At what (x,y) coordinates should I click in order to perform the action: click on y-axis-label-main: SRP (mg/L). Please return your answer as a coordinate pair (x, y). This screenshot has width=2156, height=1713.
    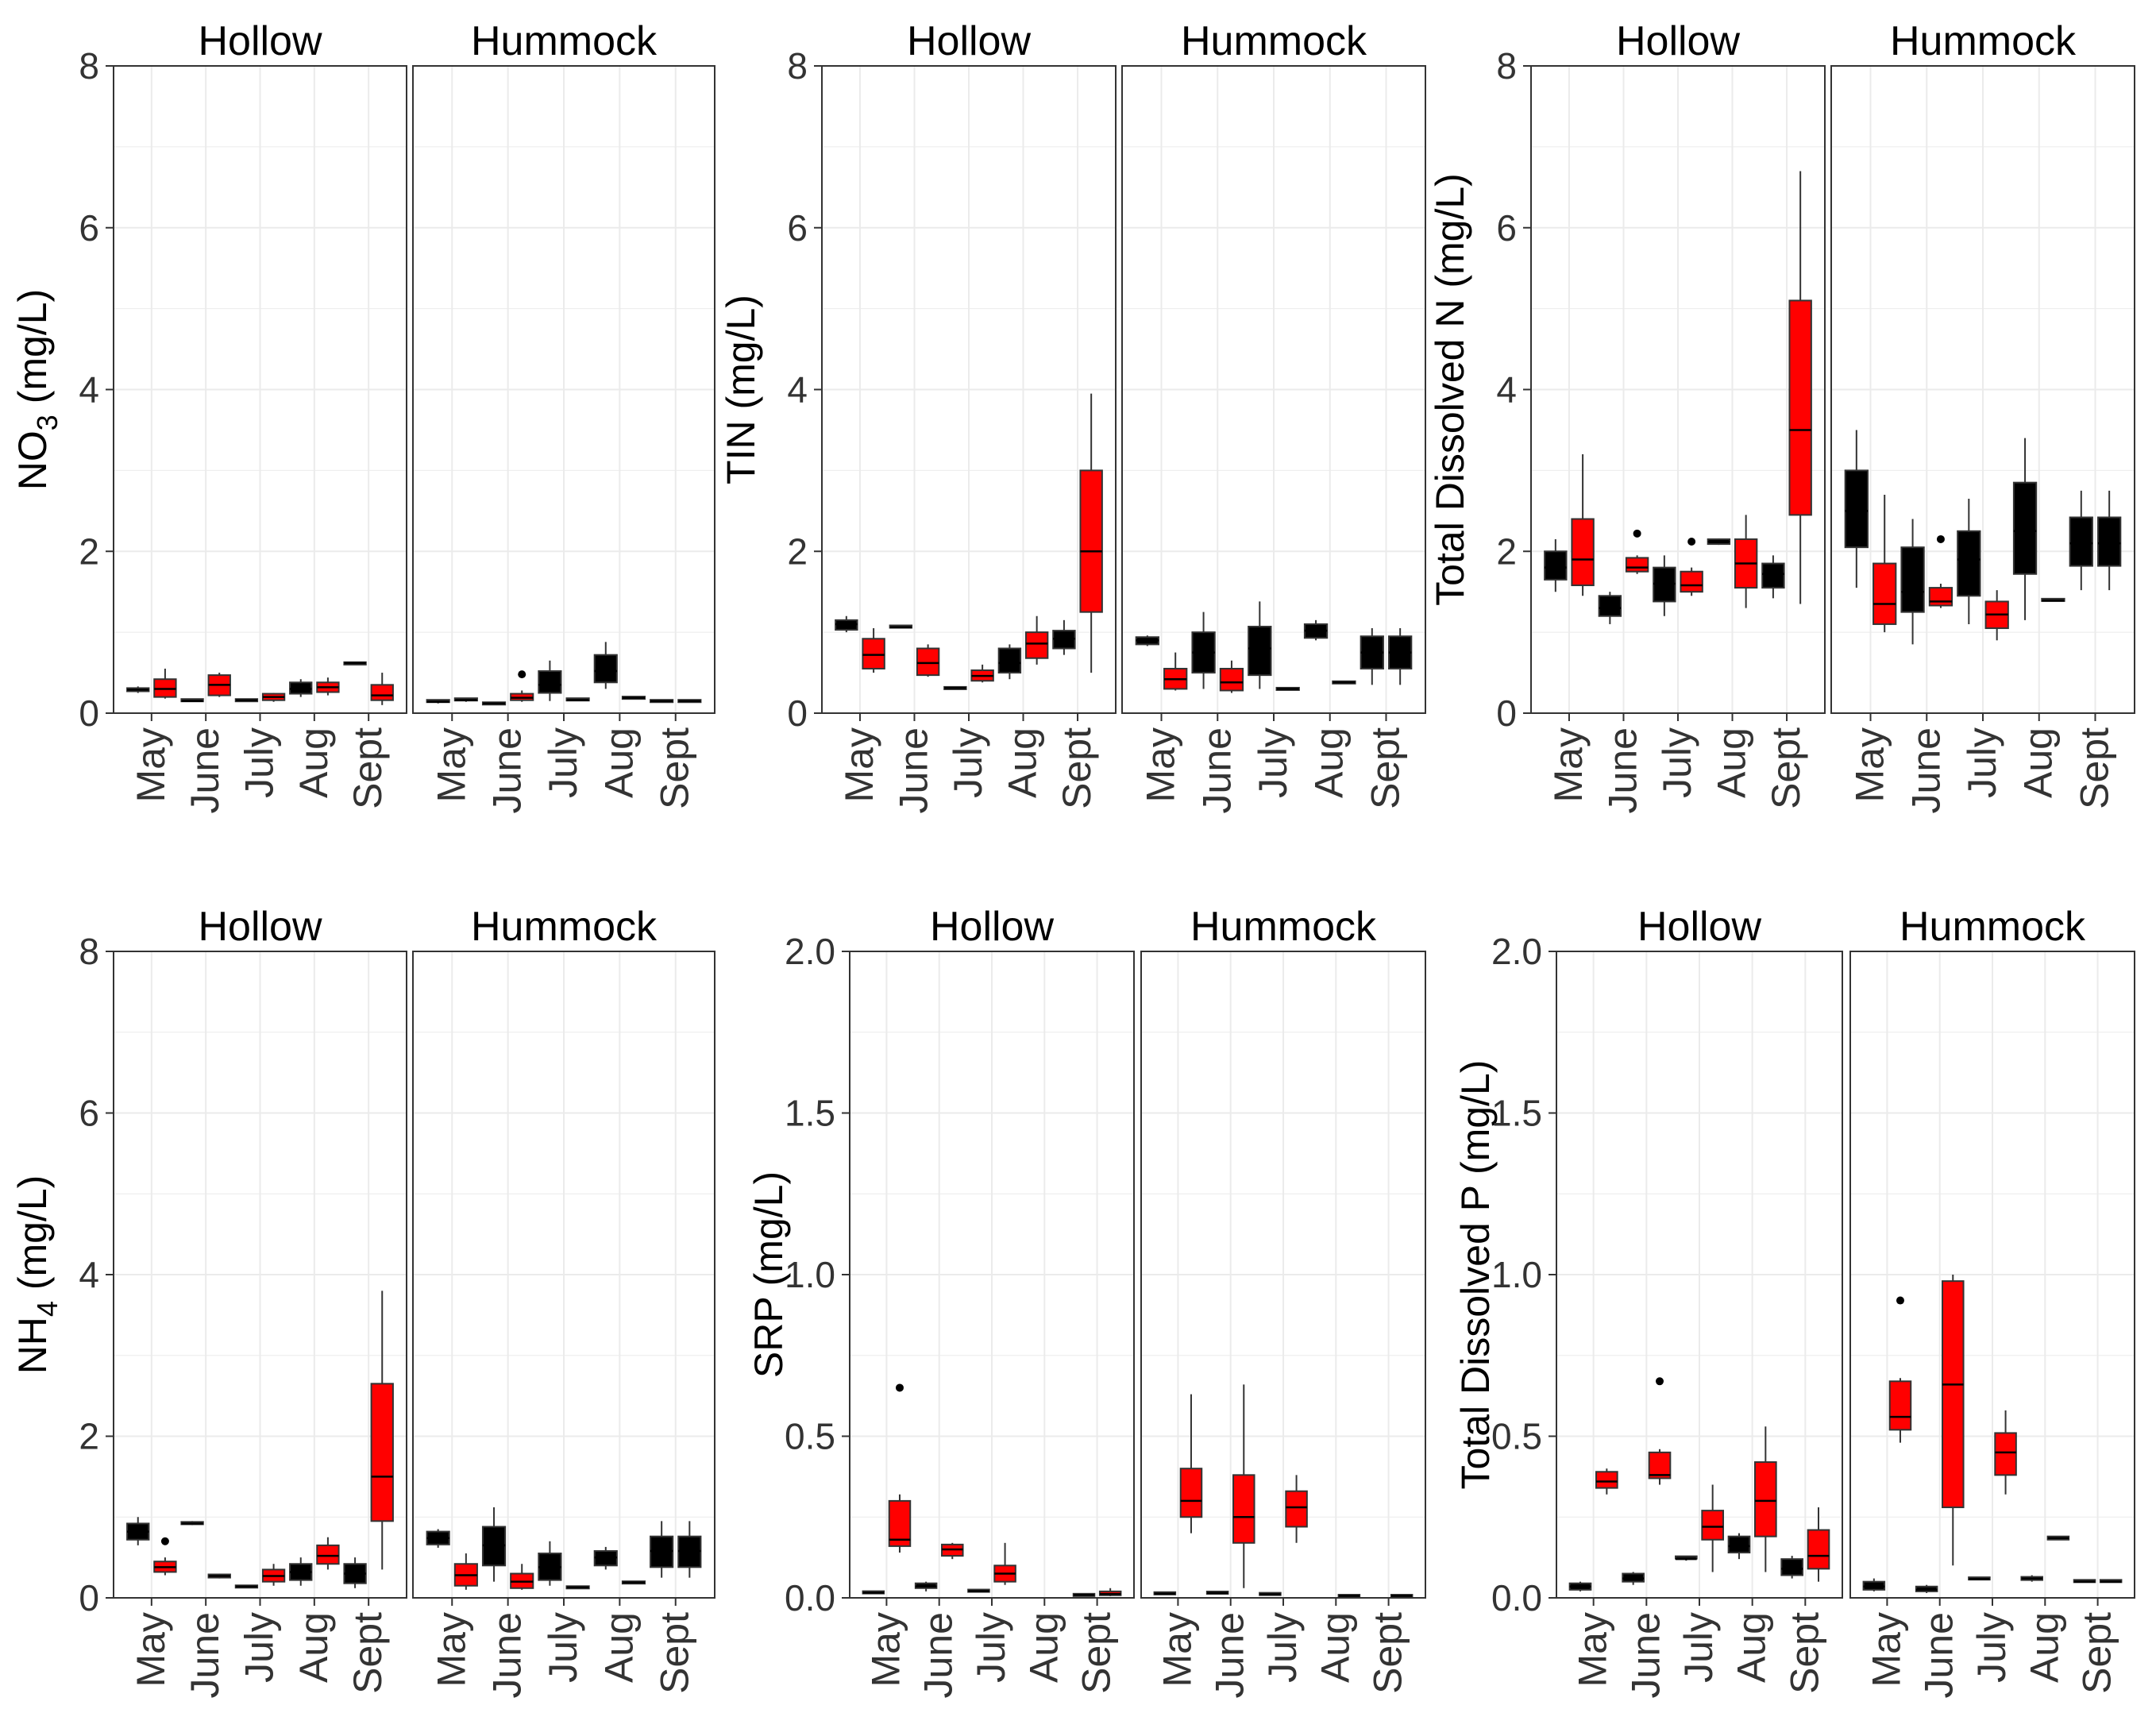
    Looking at the image, I should click on (769, 1274).